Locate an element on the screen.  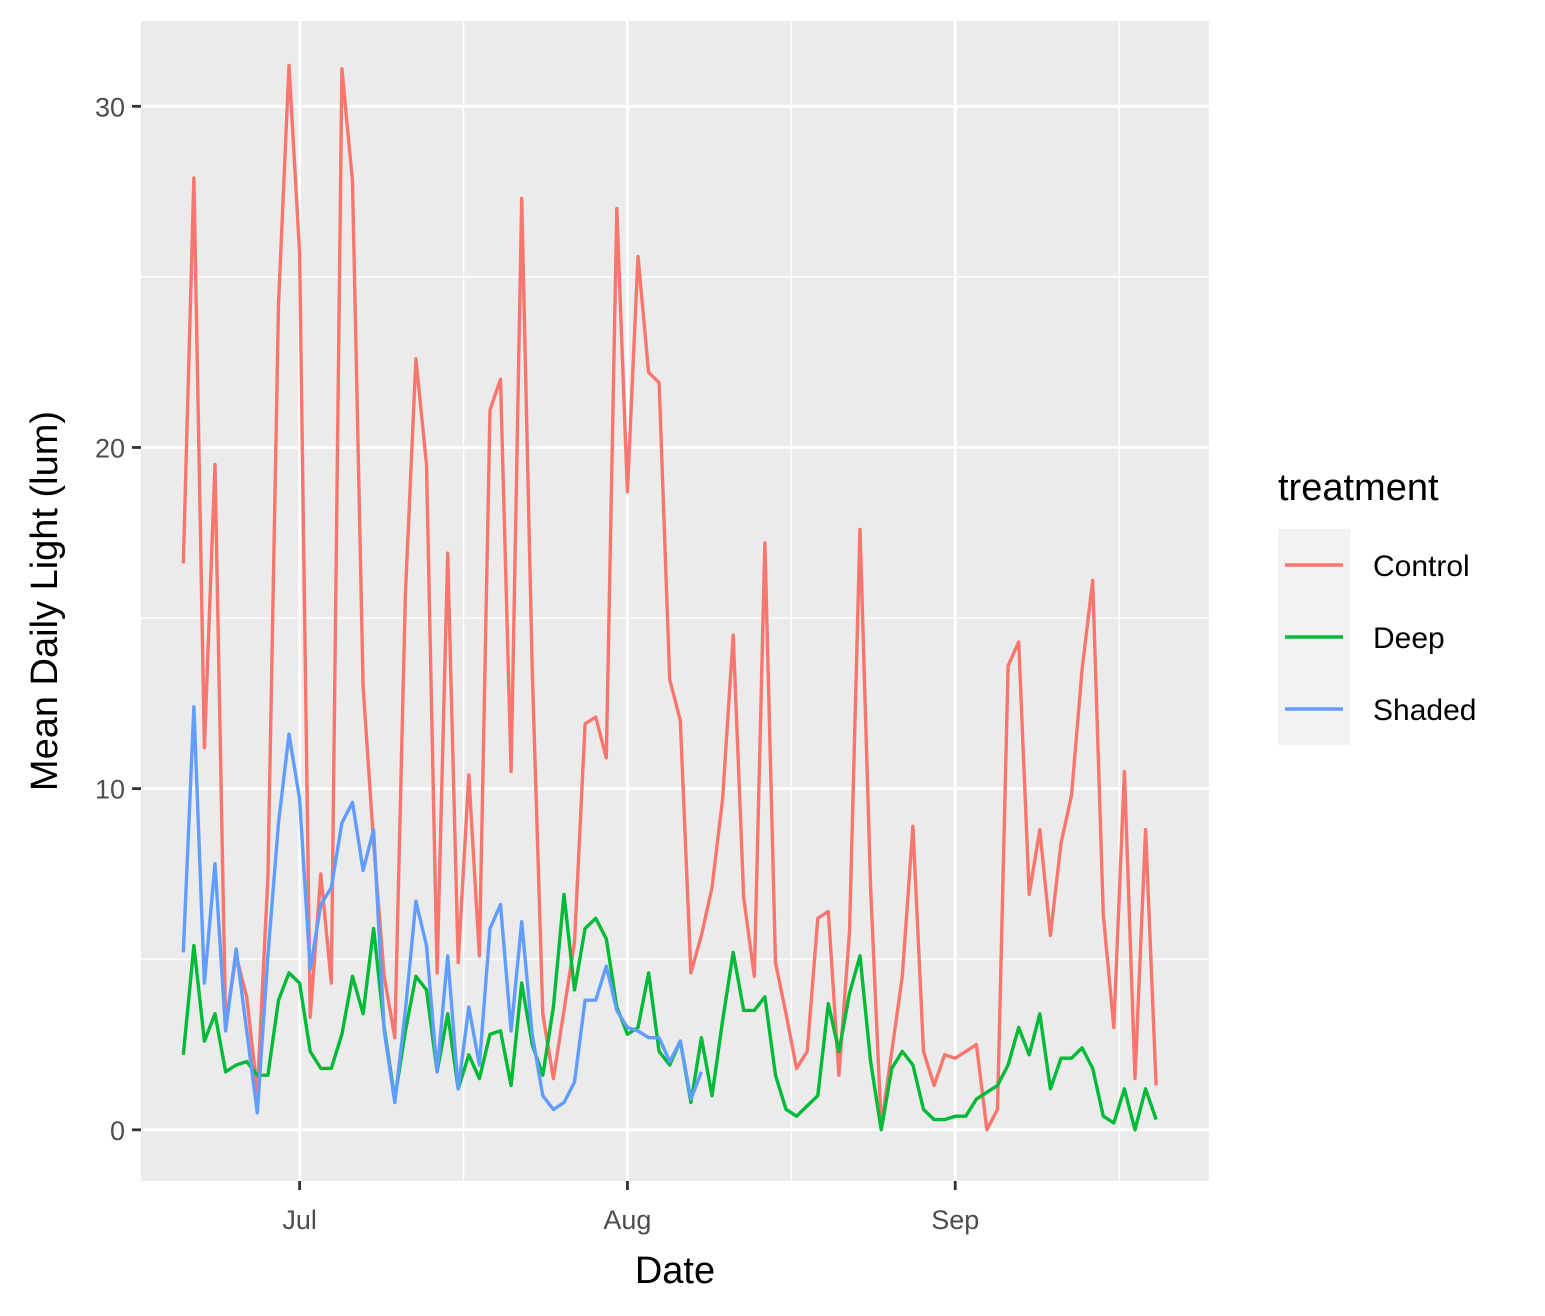
y-axis-title: Mean Daily Light (lum) is located at coordinates (45, 601).